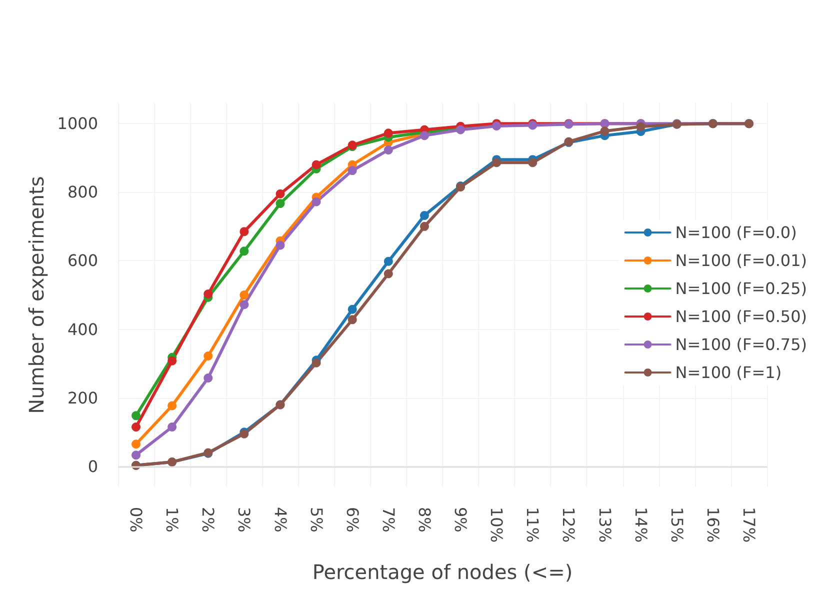 The image size is (825, 605). I want to click on x-tick-label: 16%, so click(712, 525).